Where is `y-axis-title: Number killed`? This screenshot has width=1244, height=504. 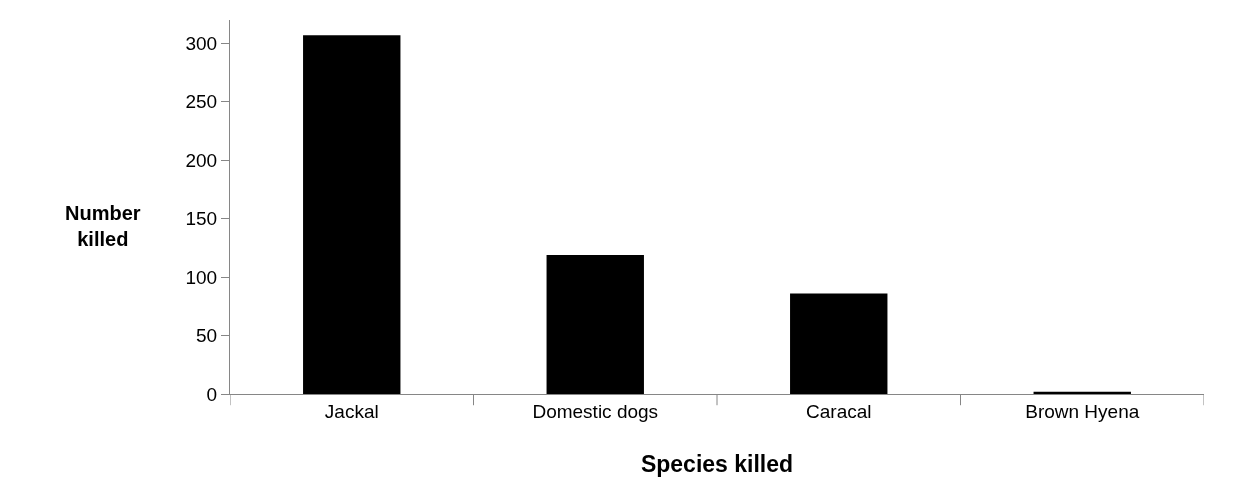 y-axis-title: Number killed is located at coordinates (103, 226).